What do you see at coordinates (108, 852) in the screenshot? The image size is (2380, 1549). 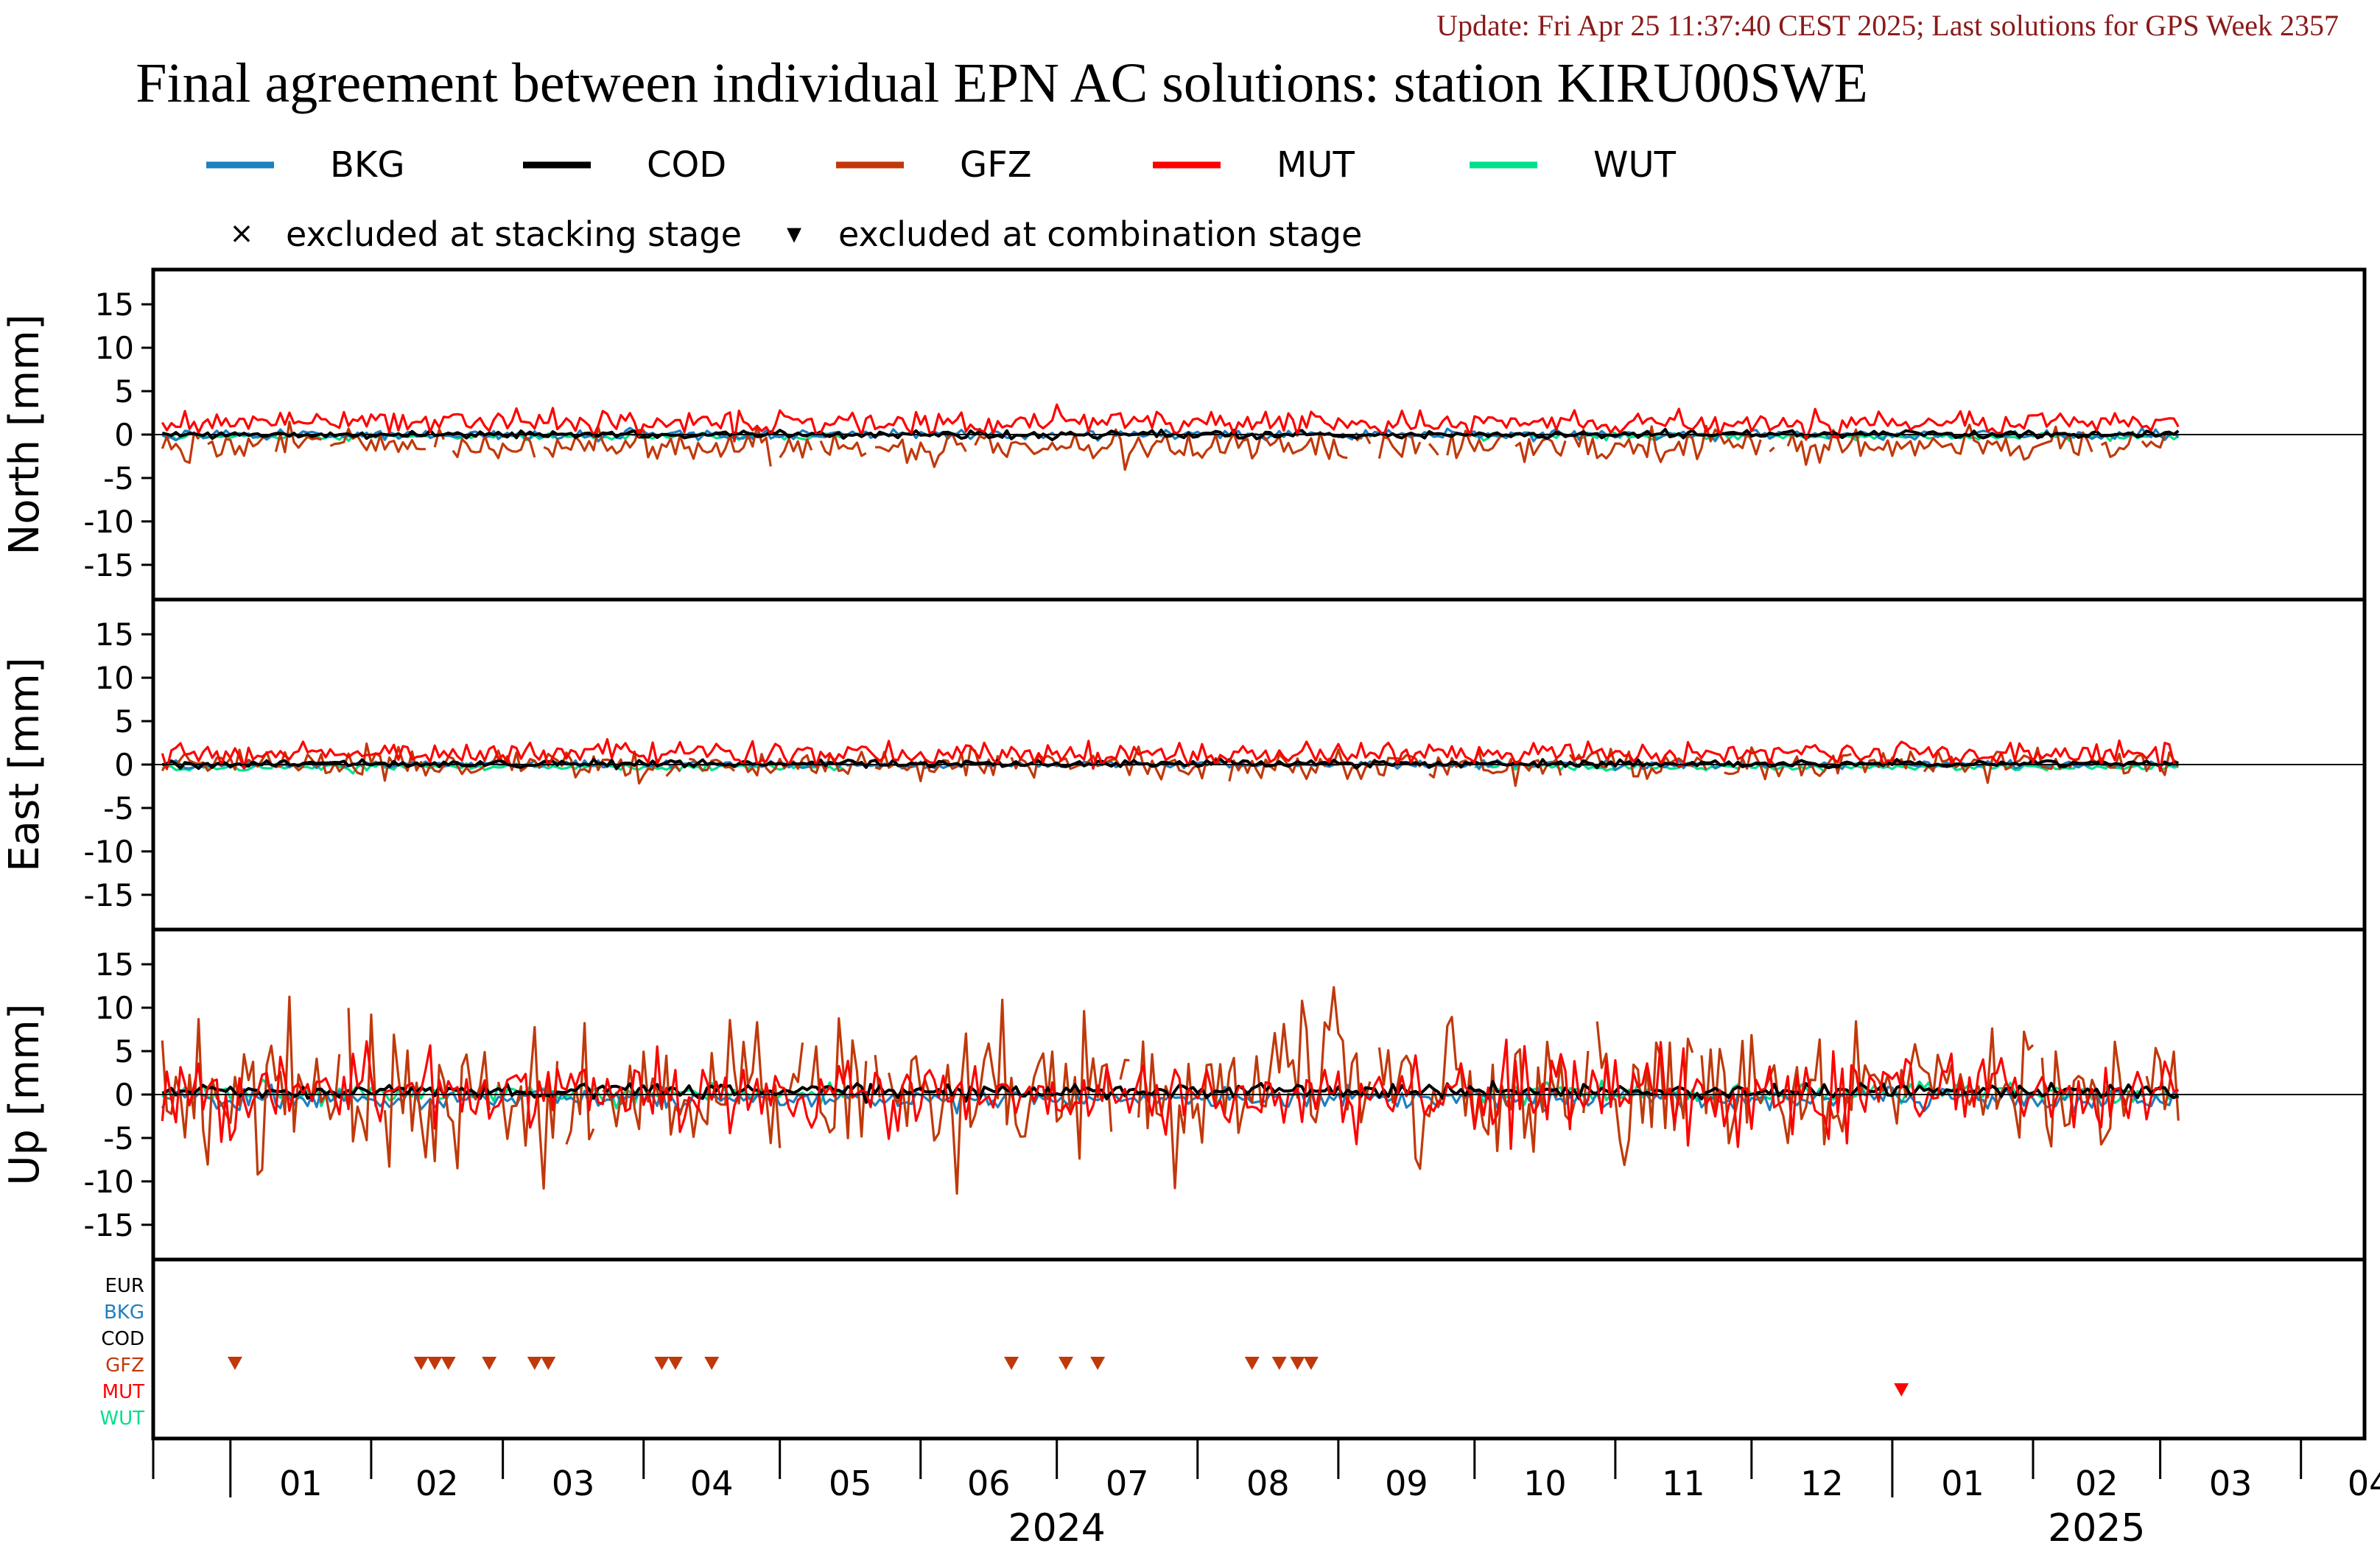 I see `east-ytick-label: -10` at bounding box center [108, 852].